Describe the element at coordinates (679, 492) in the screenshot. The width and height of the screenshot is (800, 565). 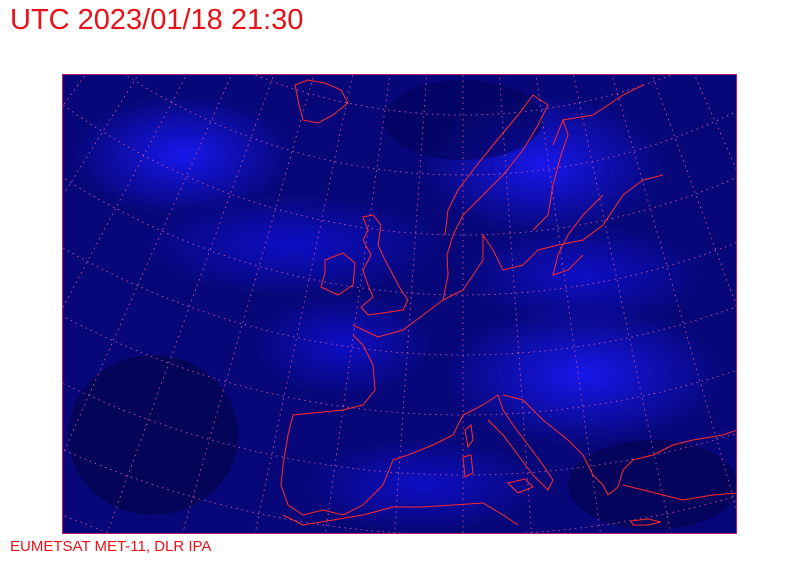
I see `coastline-turkey` at that location.